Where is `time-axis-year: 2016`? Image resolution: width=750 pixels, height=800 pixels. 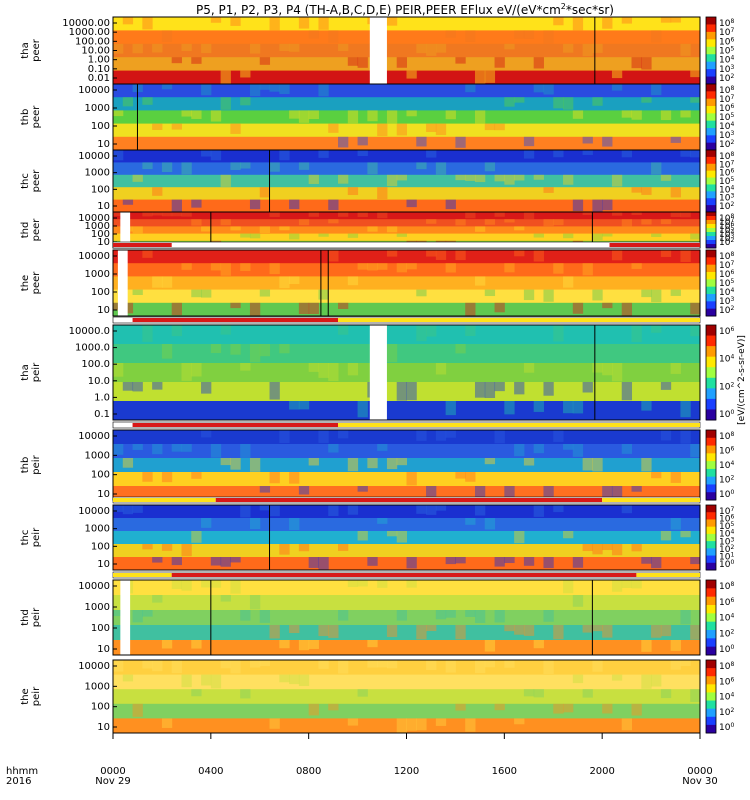
time-axis-year: 2016 is located at coordinates (18, 781).